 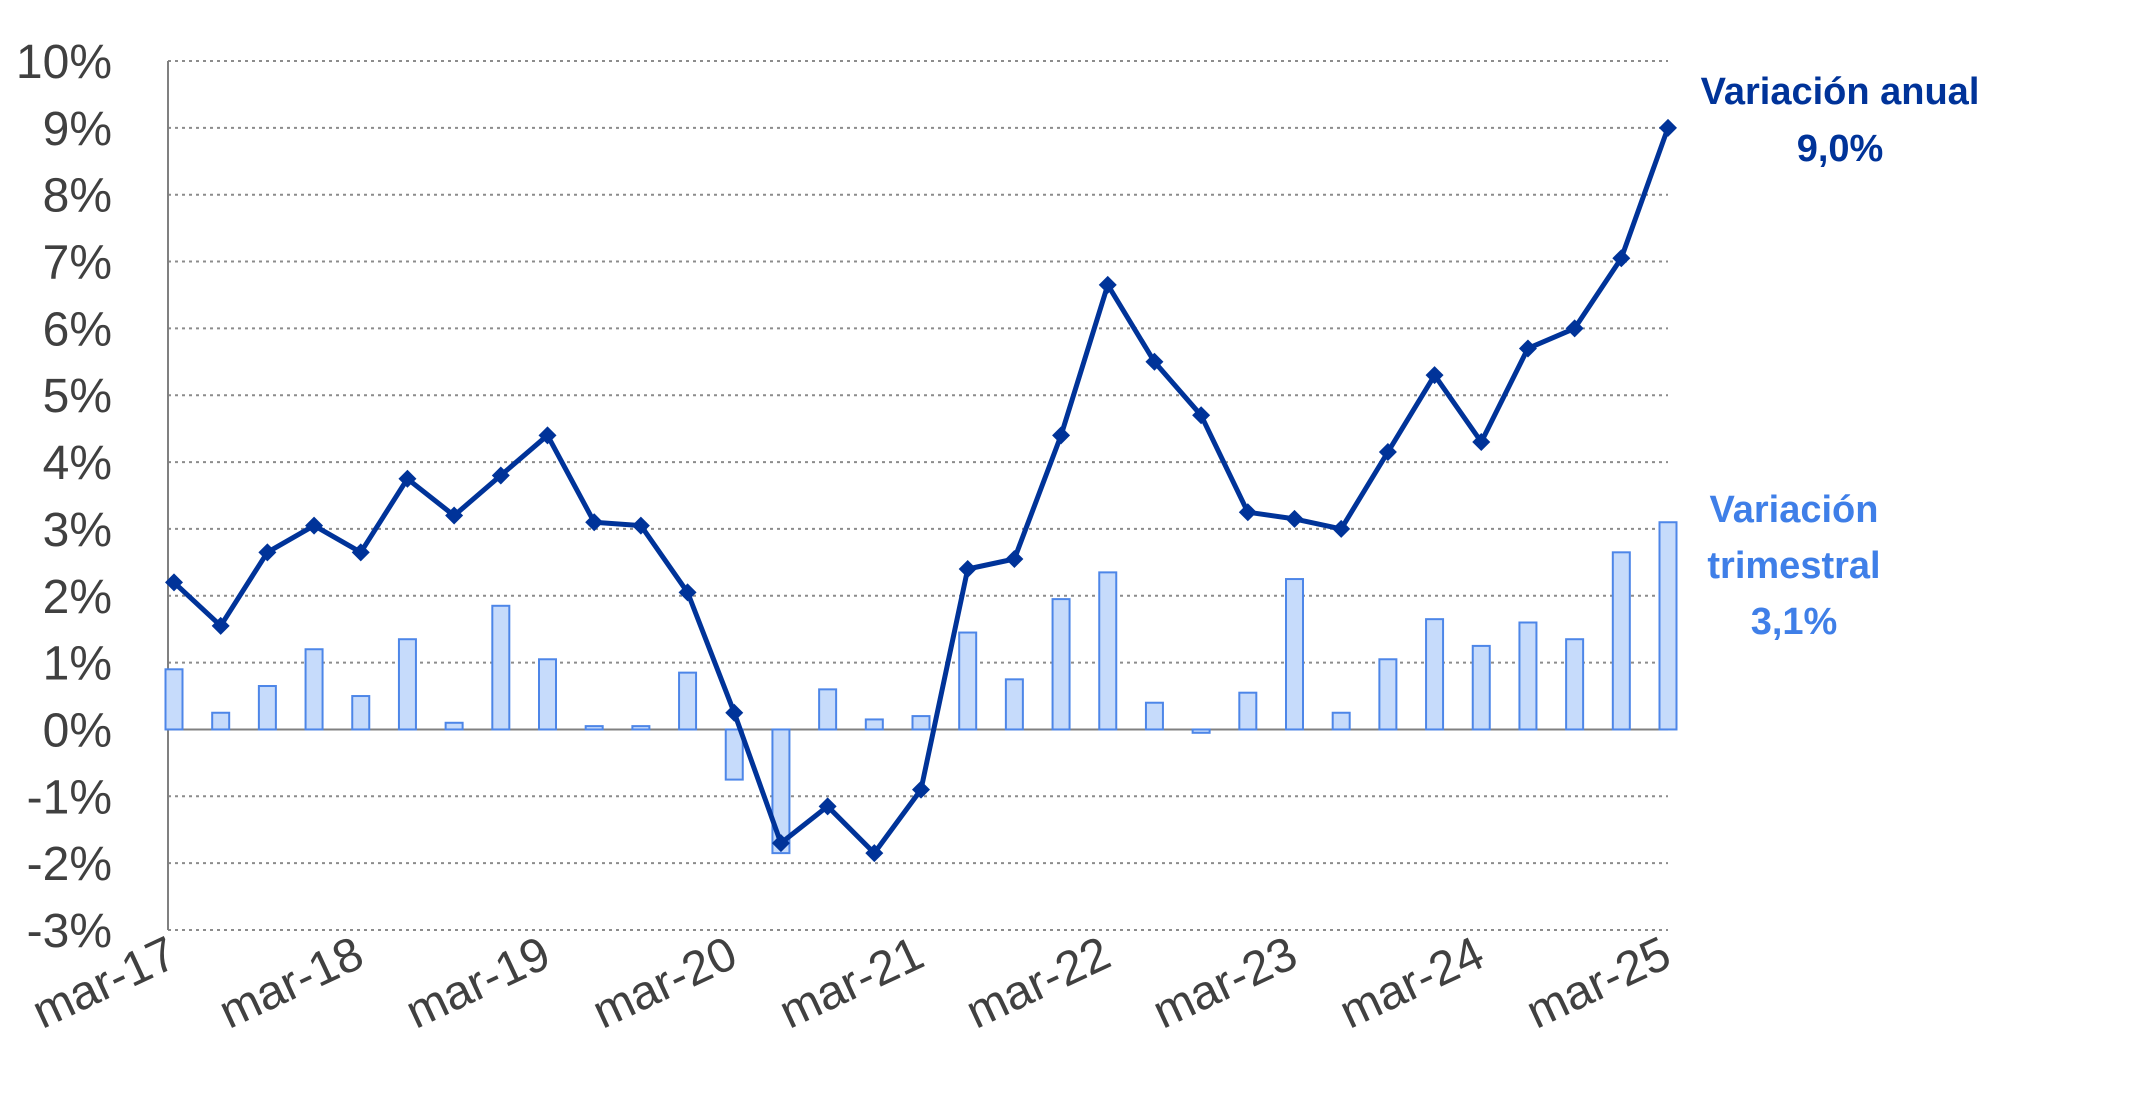 I want to click on anual-annotation-label: Variación anual, so click(x=1840, y=92).